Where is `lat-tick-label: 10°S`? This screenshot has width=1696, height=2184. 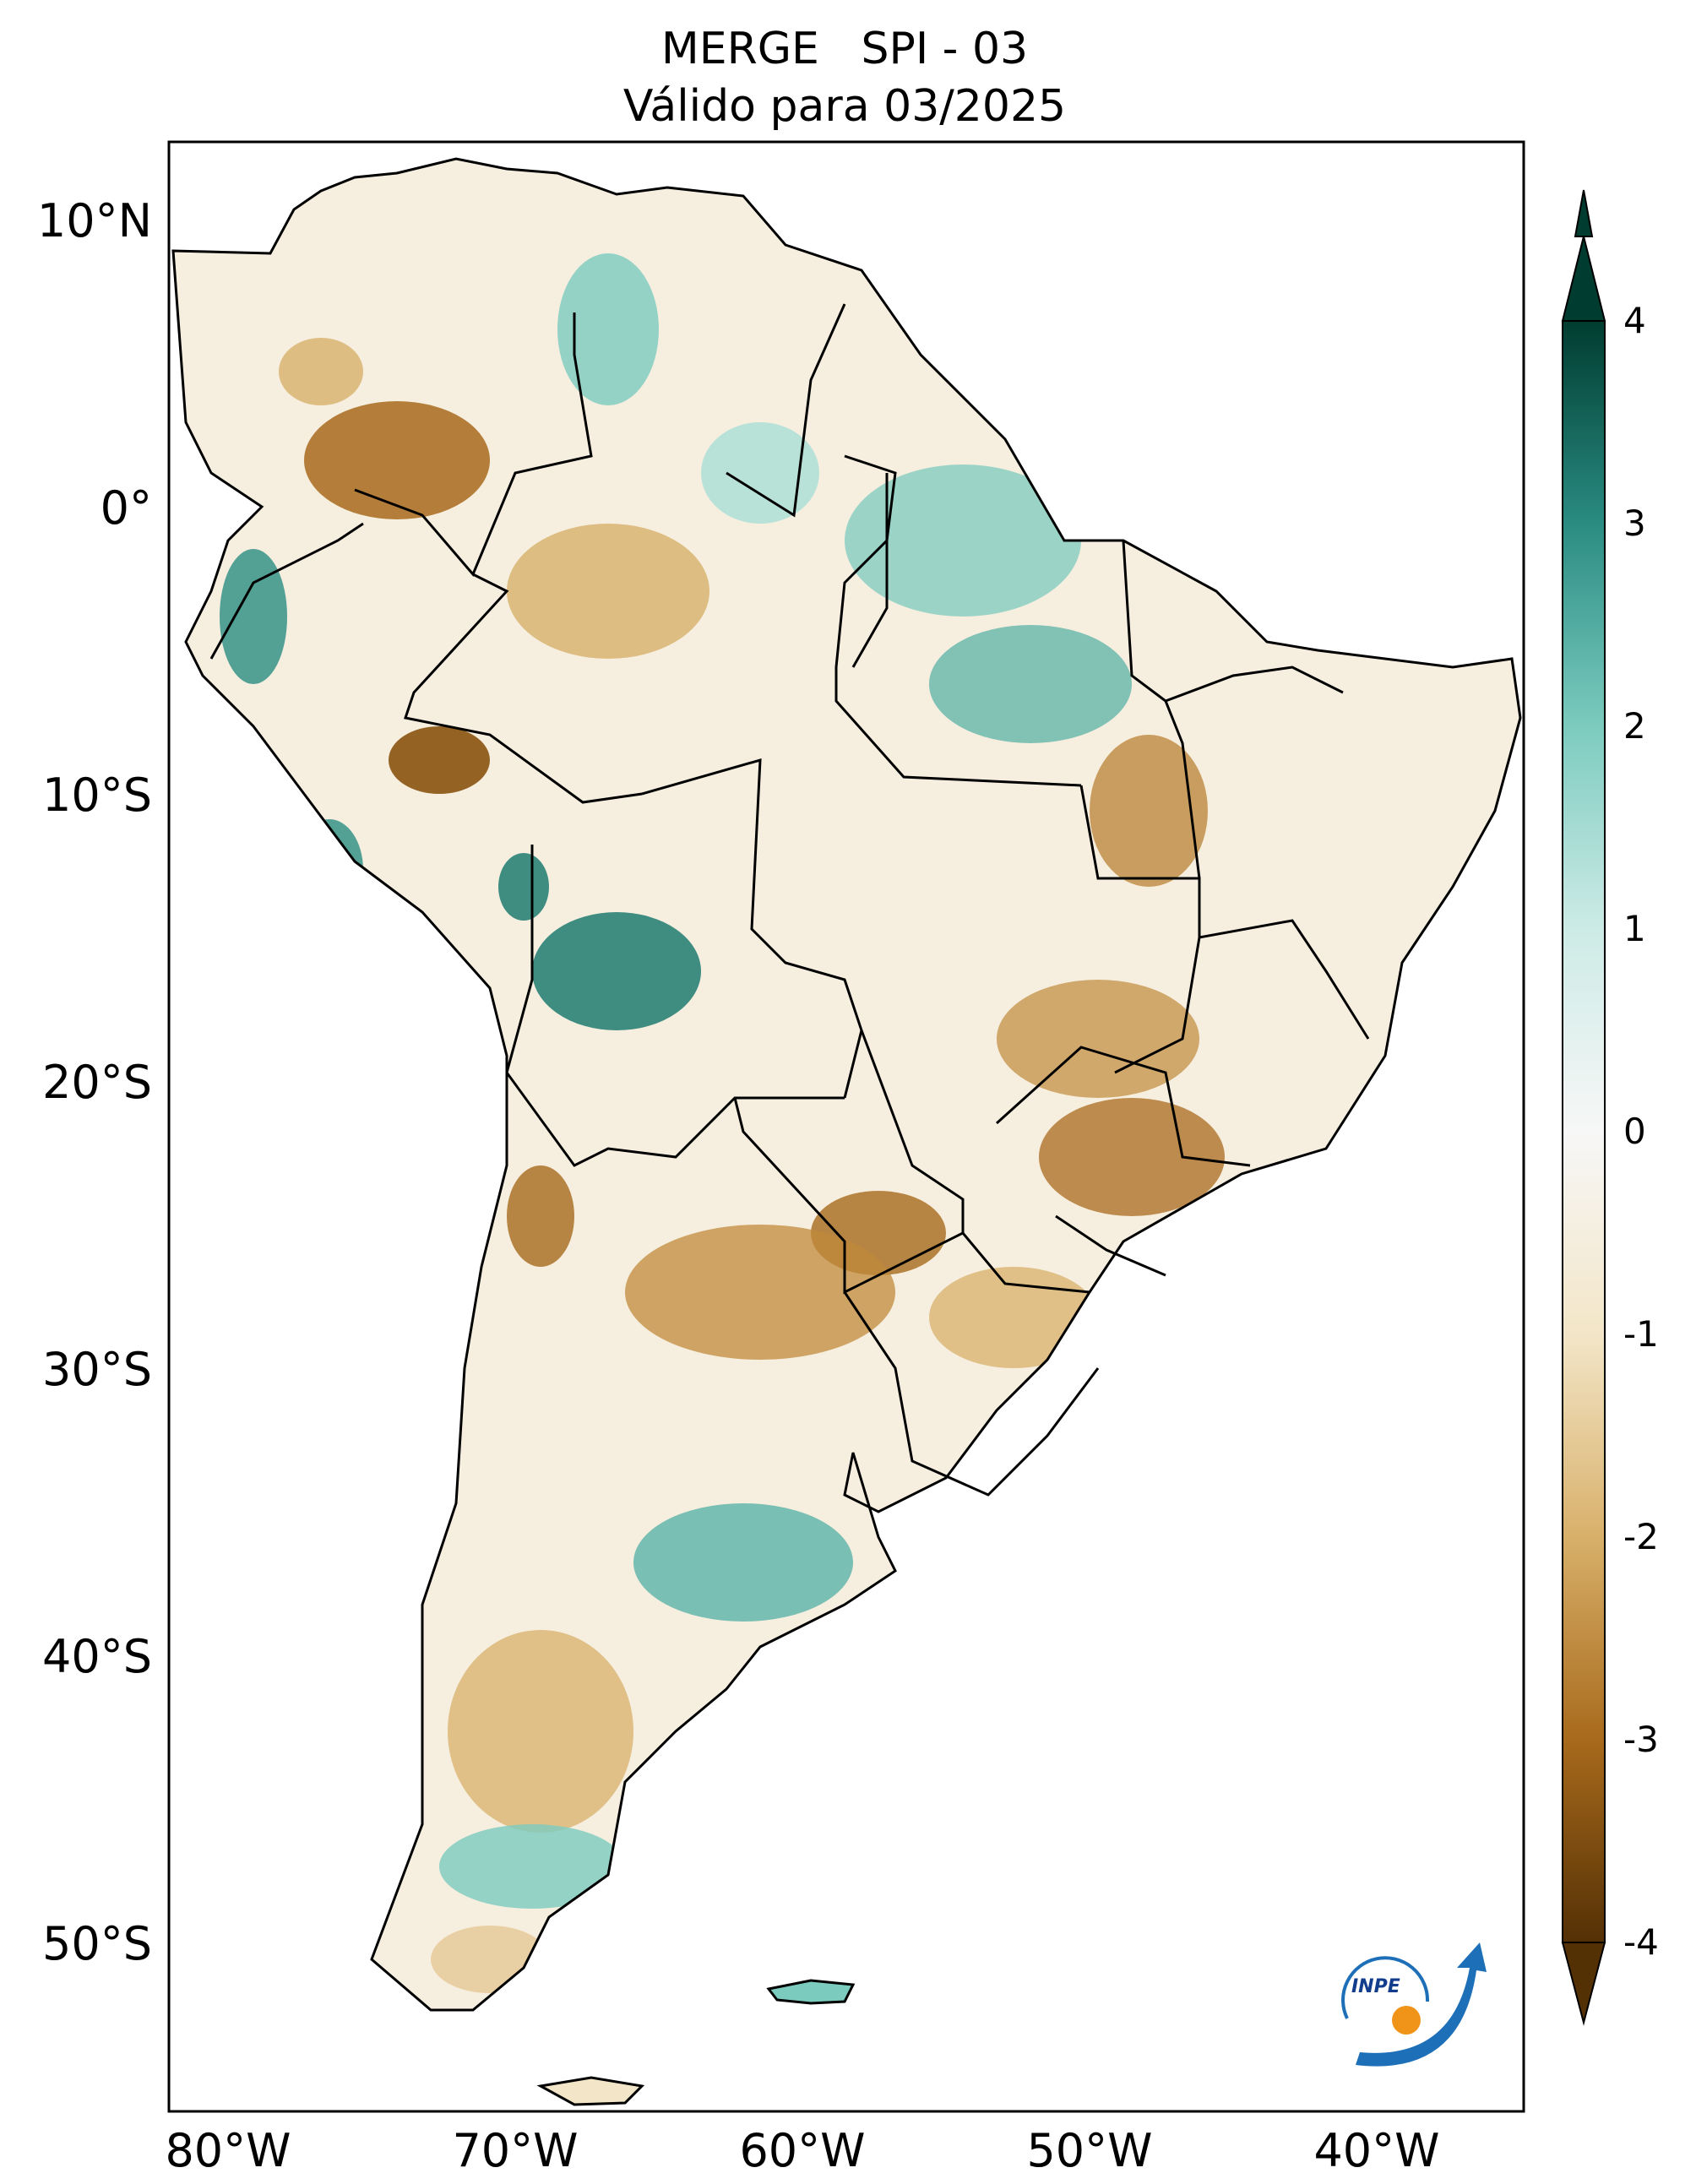 lat-tick-label: 10°S is located at coordinates (97, 795).